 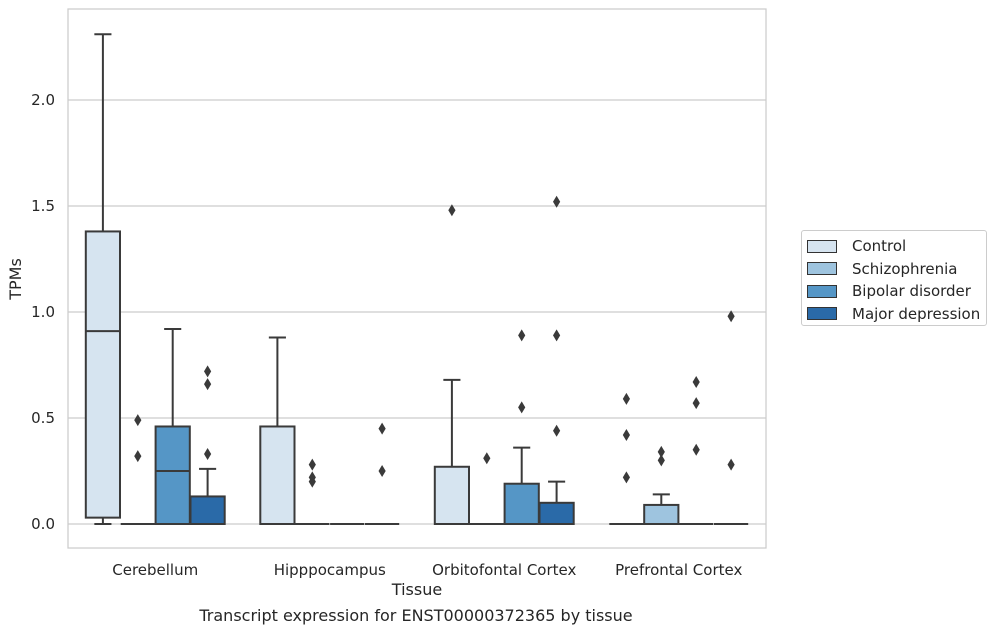 What do you see at coordinates (905, 268) in the screenshot?
I see `legend-label: Schizophrenia` at bounding box center [905, 268].